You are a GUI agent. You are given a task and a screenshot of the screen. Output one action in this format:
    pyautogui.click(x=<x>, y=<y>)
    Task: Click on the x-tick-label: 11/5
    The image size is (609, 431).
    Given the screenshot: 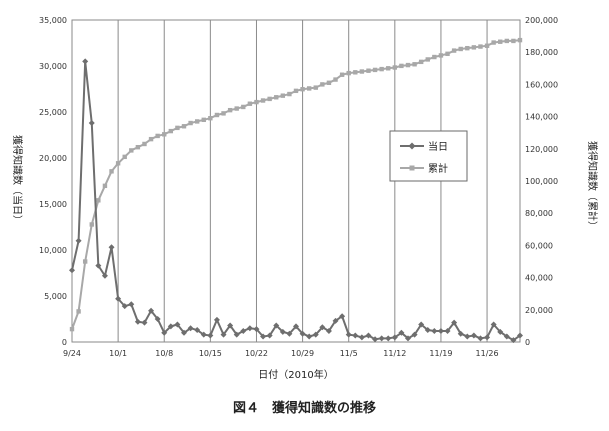 What is the action you would take?
    pyautogui.click(x=349, y=353)
    